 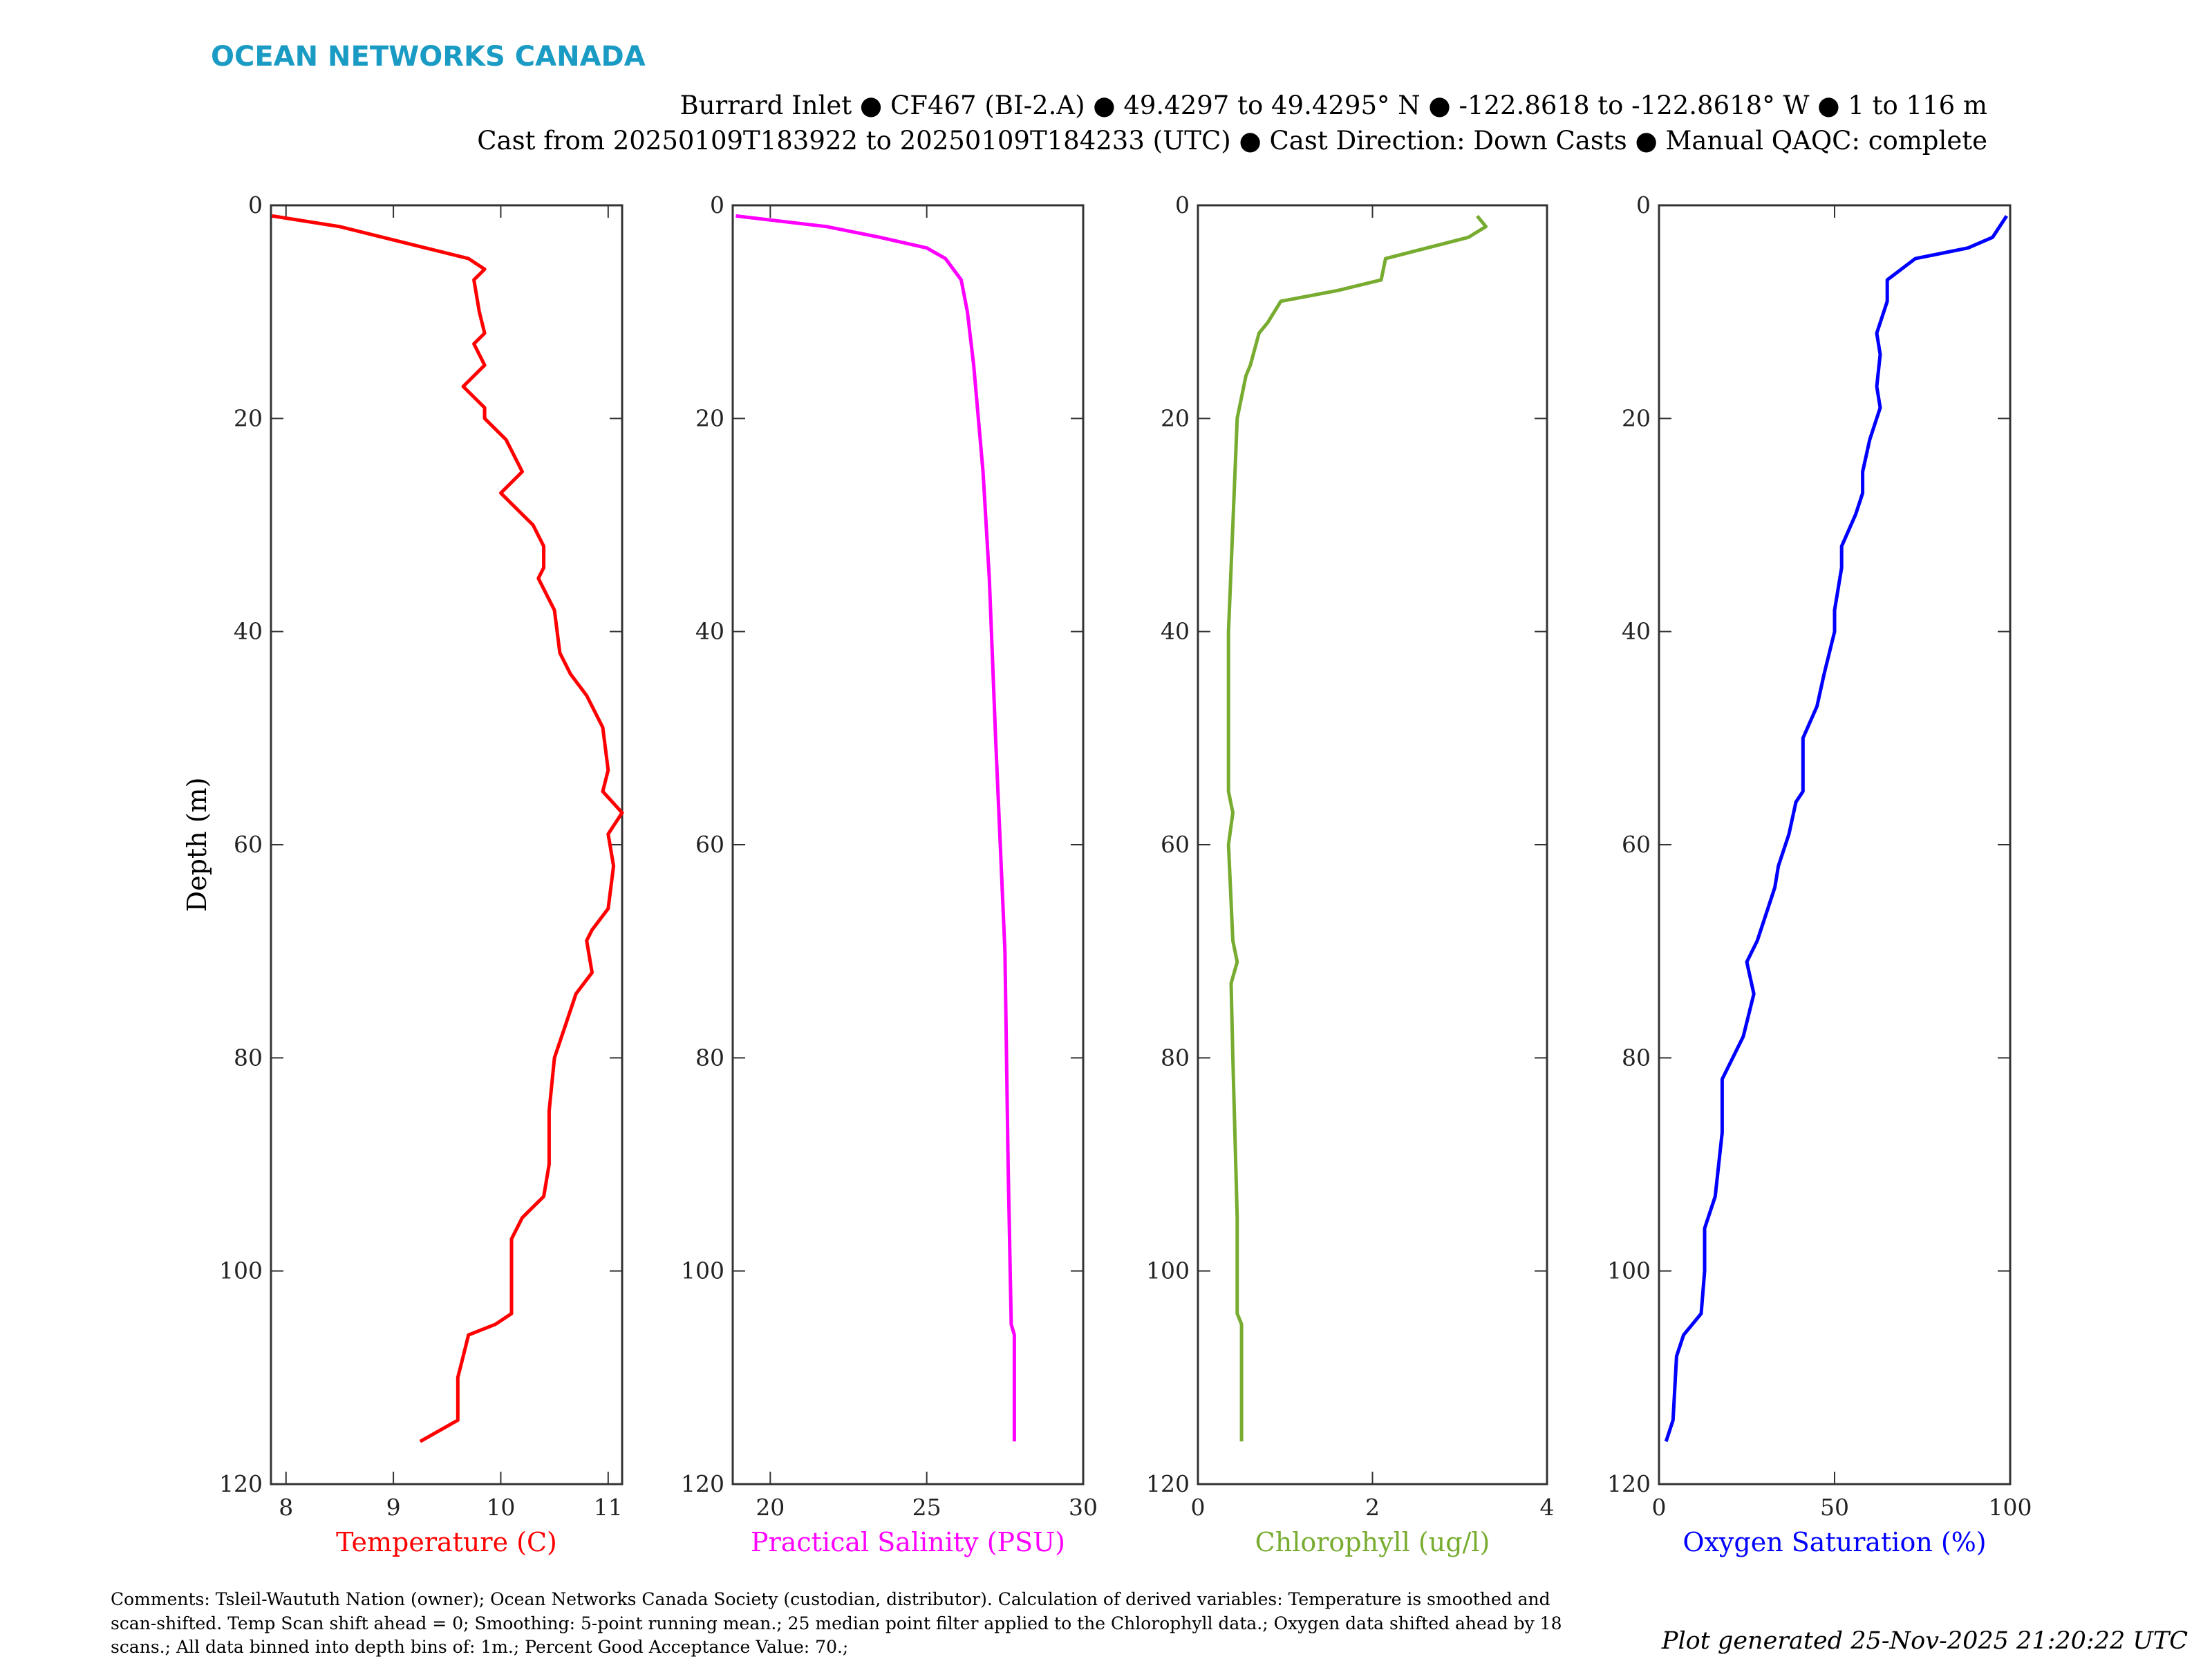 I want to click on x-axis-label-3: Chlorophyll (ug/l), so click(x=1372, y=1542).